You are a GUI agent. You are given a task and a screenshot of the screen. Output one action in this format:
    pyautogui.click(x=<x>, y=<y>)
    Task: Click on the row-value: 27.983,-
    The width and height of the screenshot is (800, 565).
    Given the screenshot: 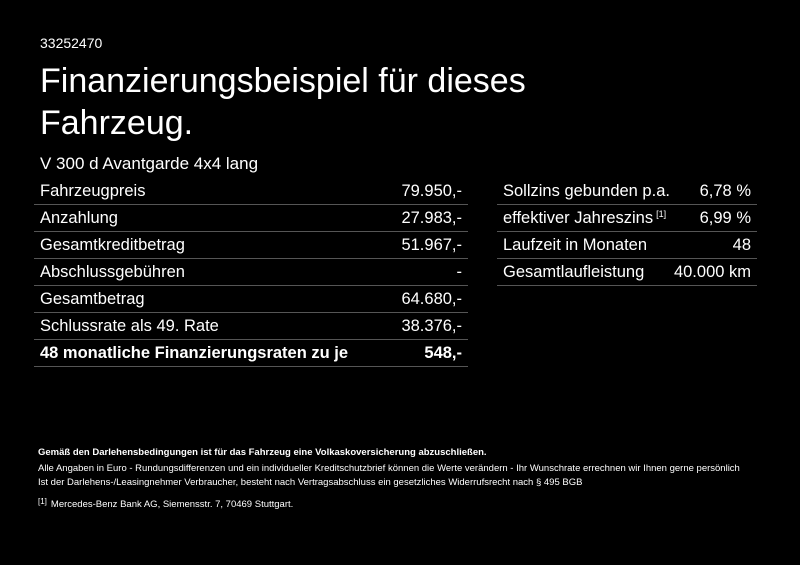 What is the action you would take?
    pyautogui.click(x=431, y=217)
    